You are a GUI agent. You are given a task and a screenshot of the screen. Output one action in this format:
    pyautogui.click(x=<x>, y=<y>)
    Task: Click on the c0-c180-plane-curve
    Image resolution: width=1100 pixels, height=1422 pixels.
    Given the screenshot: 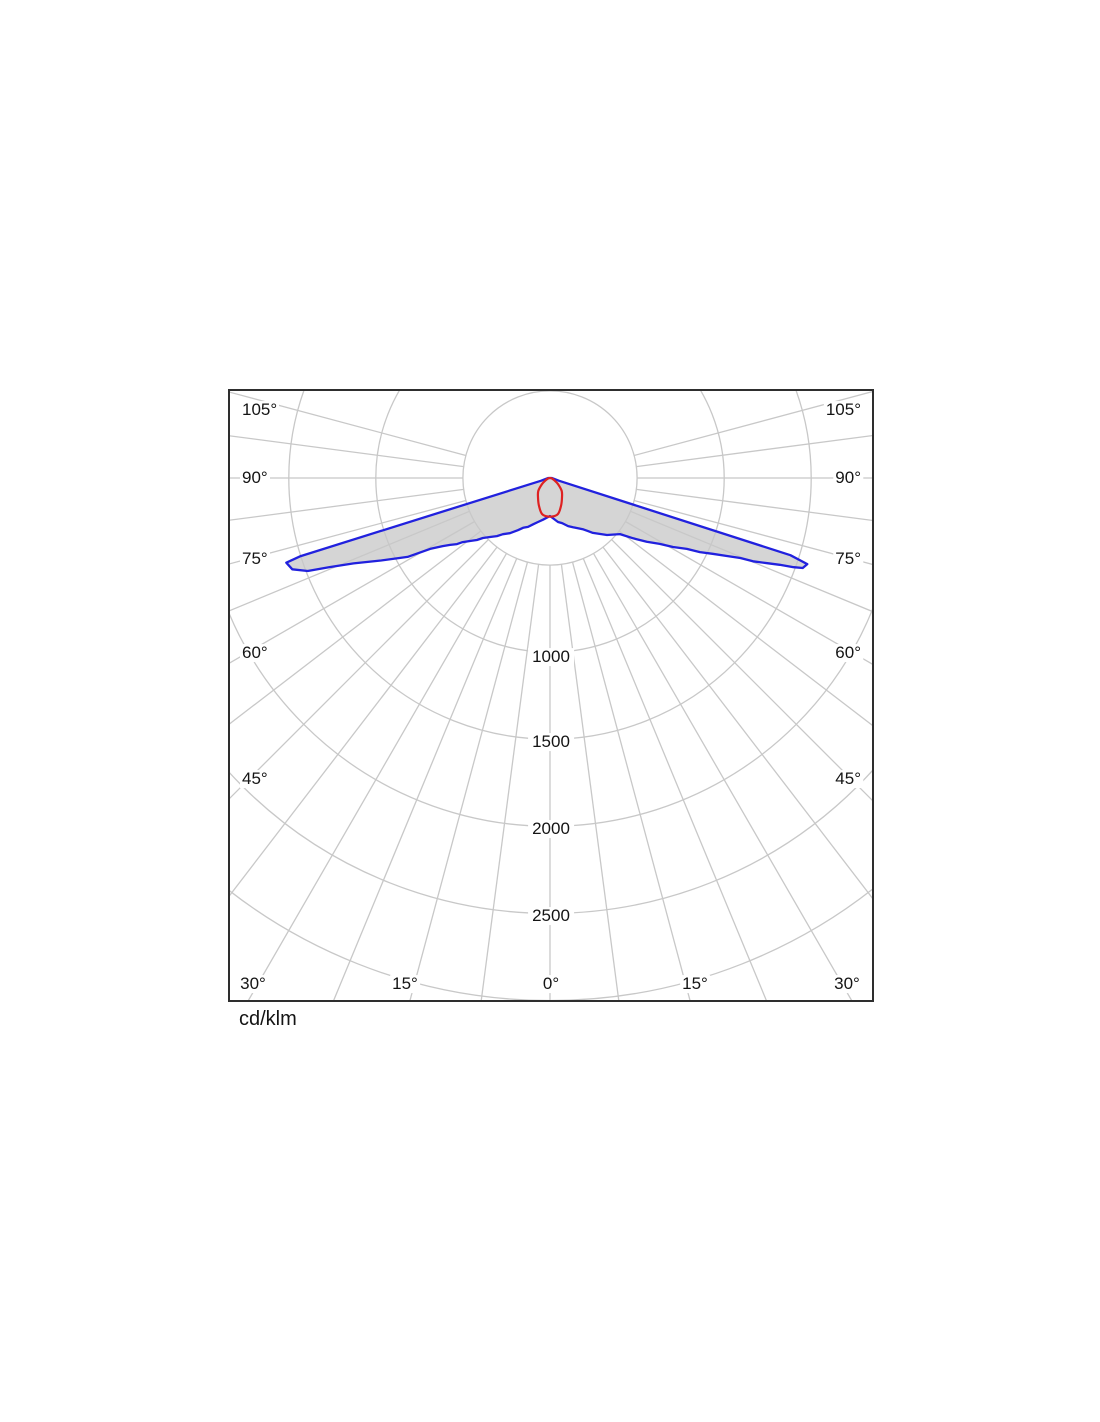 What is the action you would take?
    pyautogui.click(x=547, y=524)
    